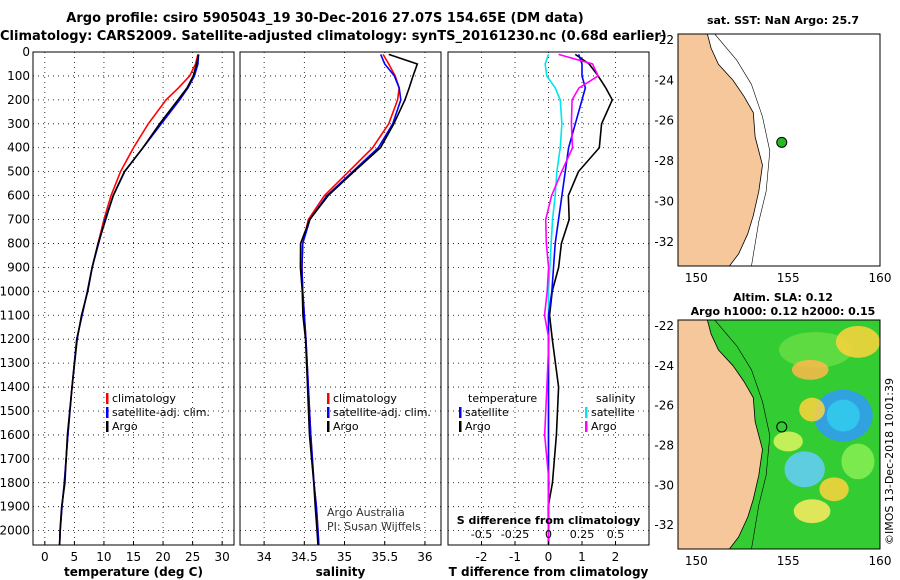 This screenshot has height=580, width=900. Describe the element at coordinates (880, 278) in the screenshot. I see `map-lon-label: 160` at that location.